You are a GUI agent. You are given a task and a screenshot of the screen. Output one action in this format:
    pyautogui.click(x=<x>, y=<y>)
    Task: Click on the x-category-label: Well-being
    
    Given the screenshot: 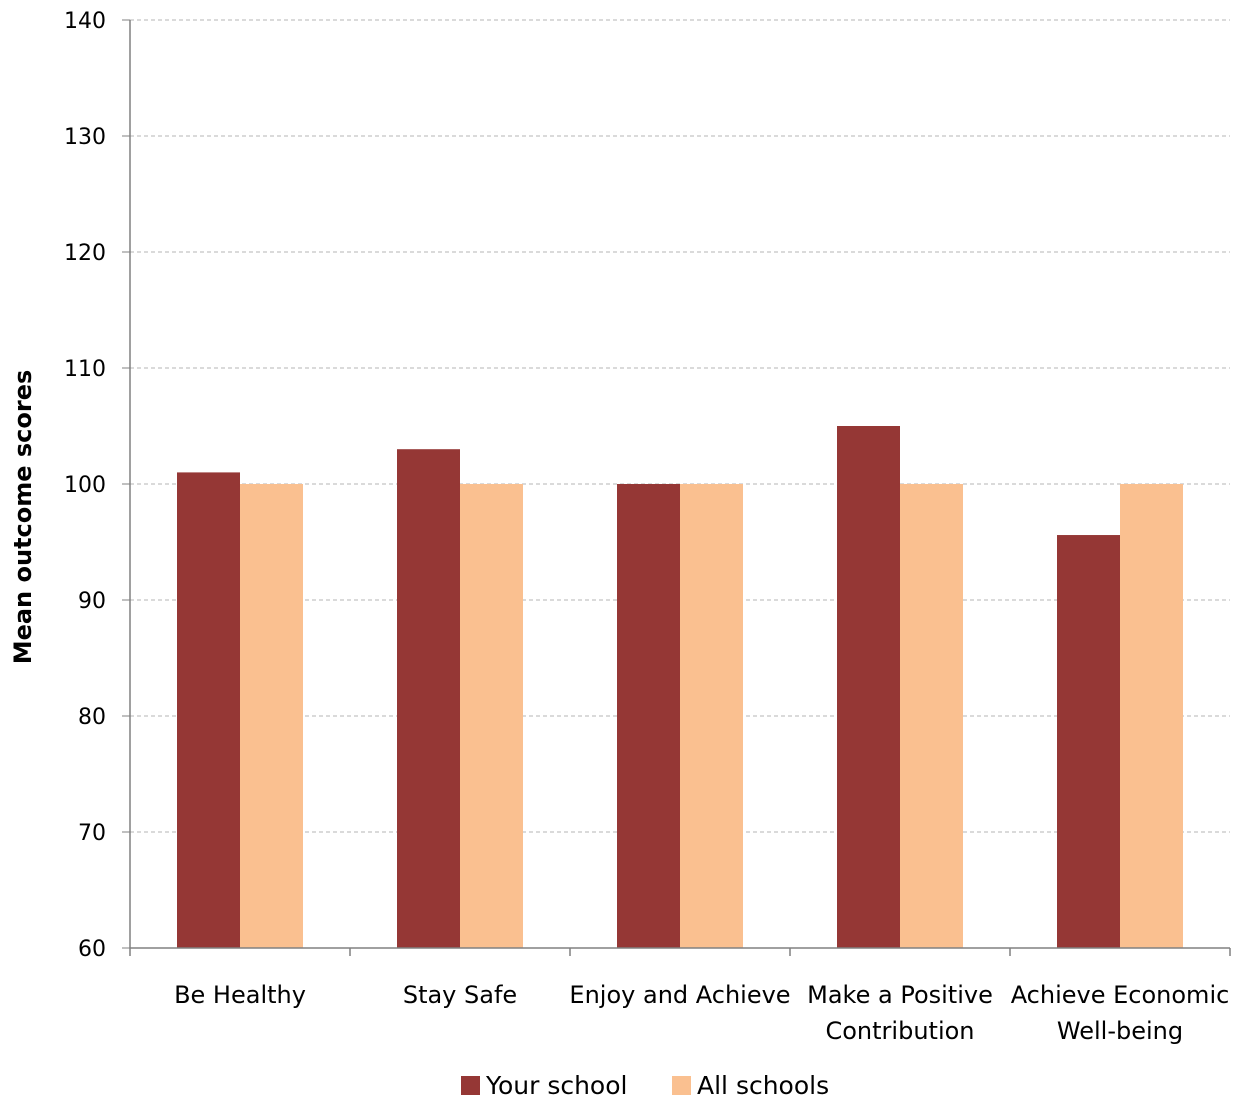 What is the action you would take?
    pyautogui.click(x=1120, y=1031)
    